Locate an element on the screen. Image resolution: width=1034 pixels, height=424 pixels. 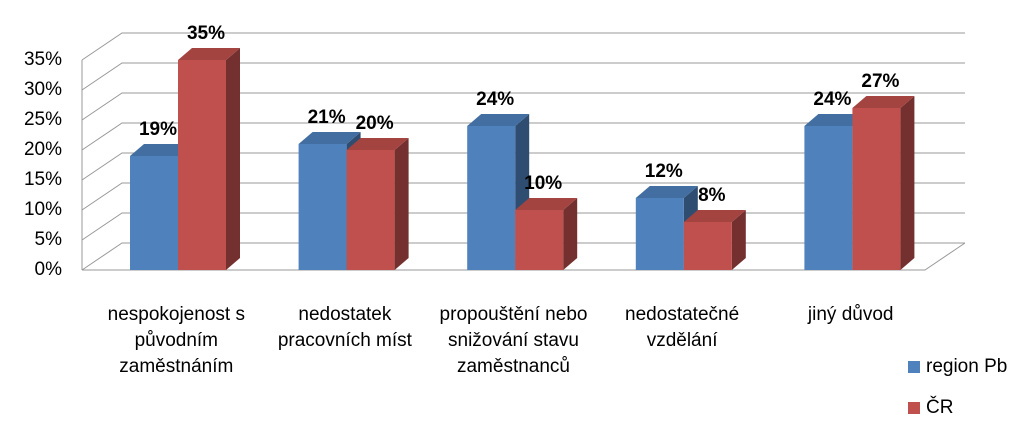
y-tick-label: 30% is located at coordinates (43, 89).